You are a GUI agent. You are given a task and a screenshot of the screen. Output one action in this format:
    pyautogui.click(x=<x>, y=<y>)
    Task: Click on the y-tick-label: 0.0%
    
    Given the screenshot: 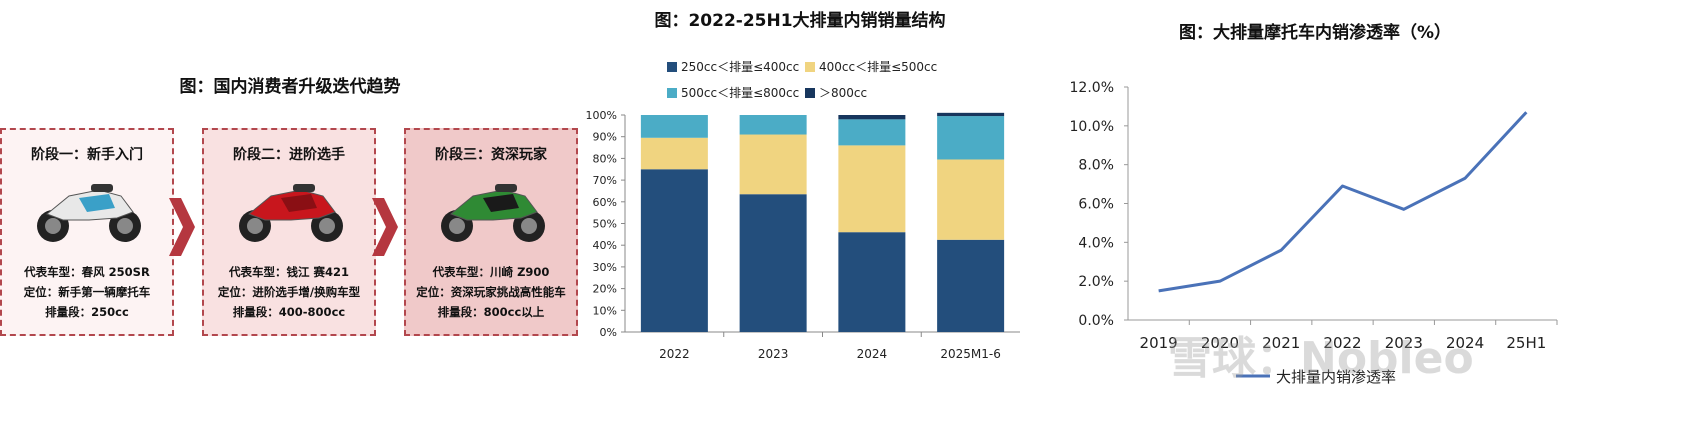 What is the action you would take?
    pyautogui.click(x=1096, y=321)
    